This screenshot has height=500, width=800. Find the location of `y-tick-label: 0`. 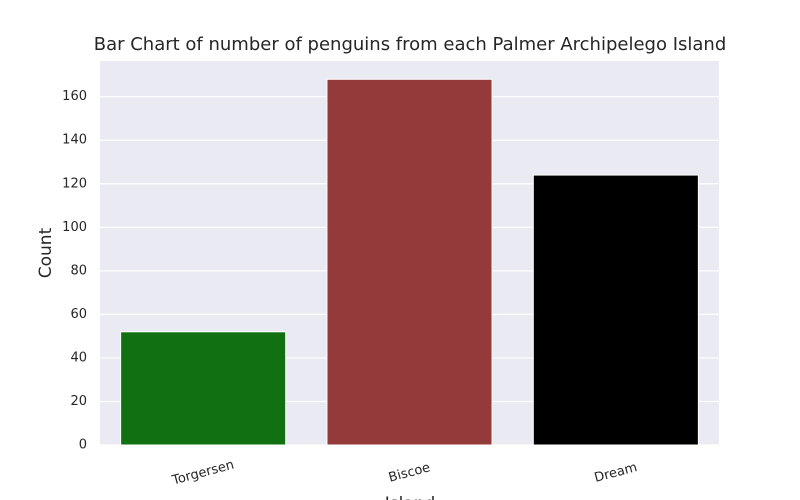

y-tick-label: 0 is located at coordinates (83, 445).